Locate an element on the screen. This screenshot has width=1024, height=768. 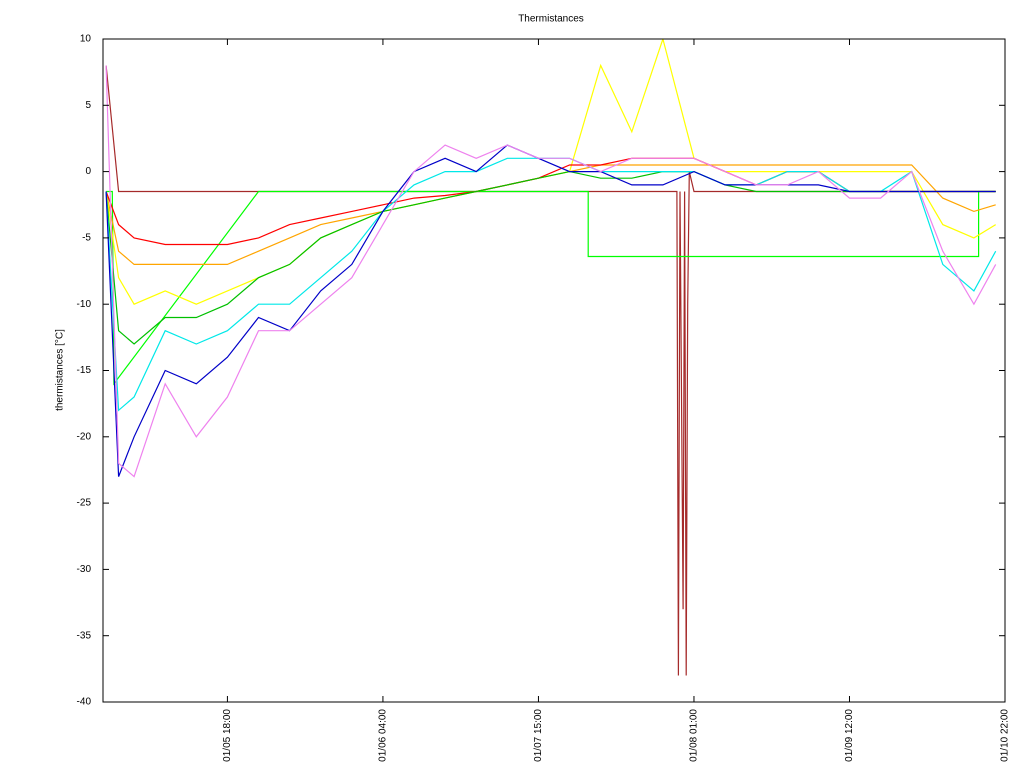
x-tick-label: 01/09 12:00 is located at coordinates (849, 735).